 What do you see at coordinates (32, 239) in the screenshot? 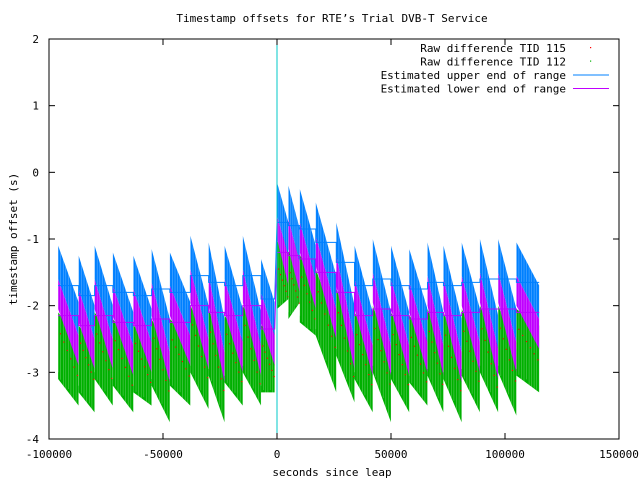
I see `y-tick-label: -1` at bounding box center [32, 239].